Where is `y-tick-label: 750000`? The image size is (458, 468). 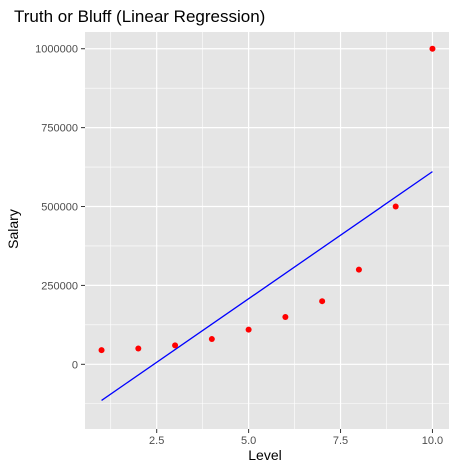 y-tick-label: 750000 is located at coordinates (59, 129).